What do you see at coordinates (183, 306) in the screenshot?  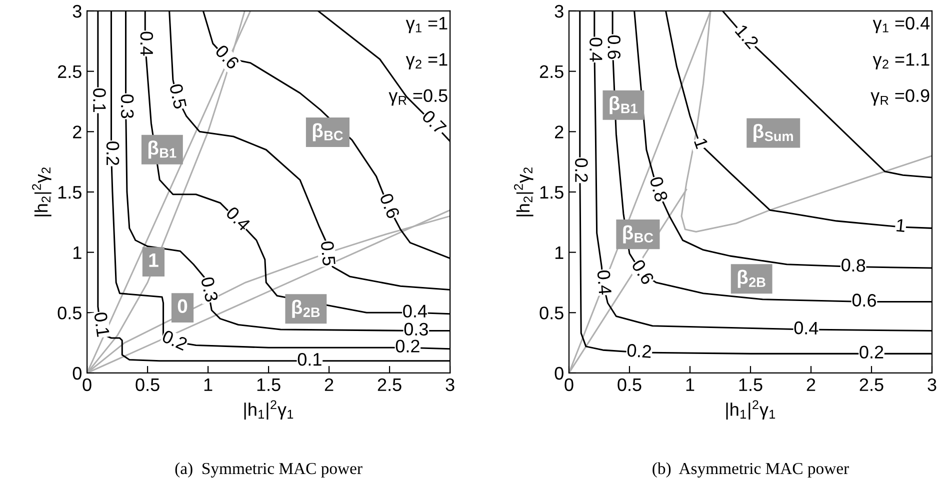 I see `annotation: 0` at bounding box center [183, 306].